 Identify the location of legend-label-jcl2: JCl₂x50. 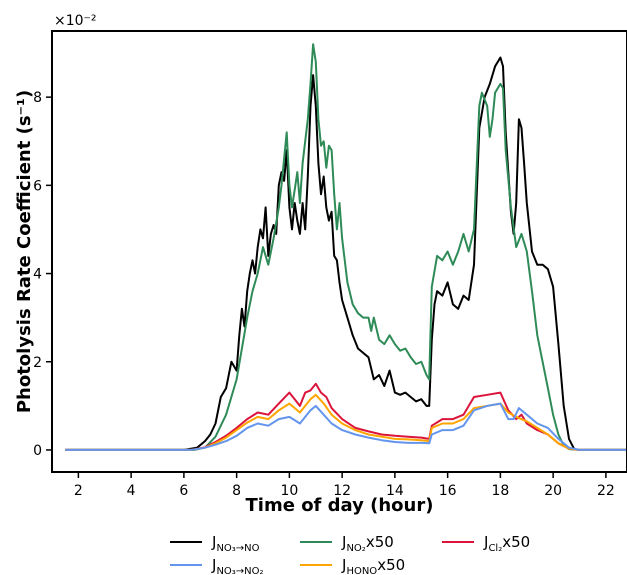
(506, 543).